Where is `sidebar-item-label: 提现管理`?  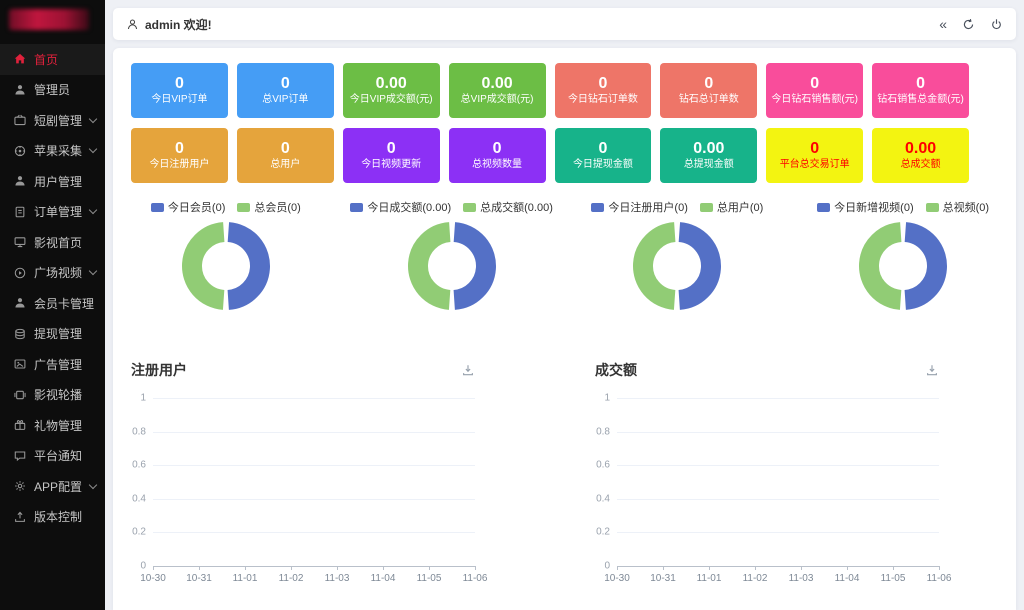 sidebar-item-label: 提现管理 is located at coordinates (58, 334).